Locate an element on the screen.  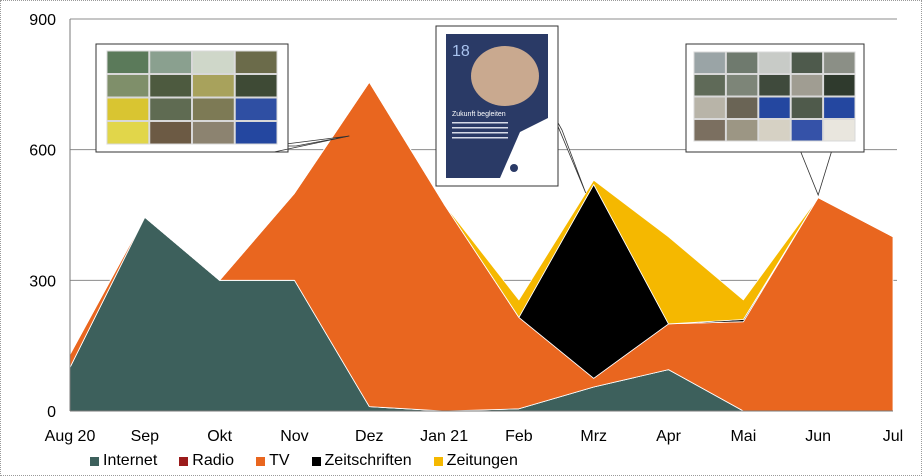
callout-line is located at coordinates (311, 144).